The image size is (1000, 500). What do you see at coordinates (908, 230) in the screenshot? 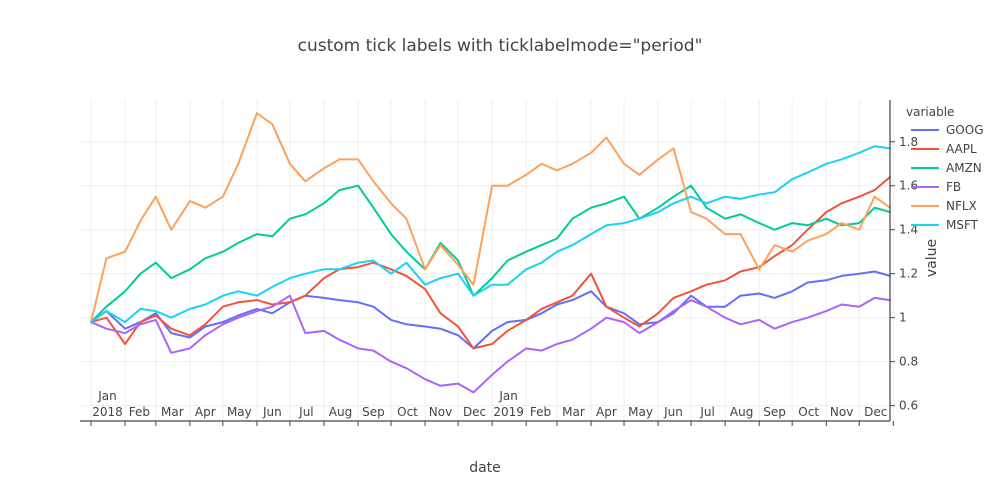
I see `y-tick-label: 1.4` at bounding box center [908, 230].